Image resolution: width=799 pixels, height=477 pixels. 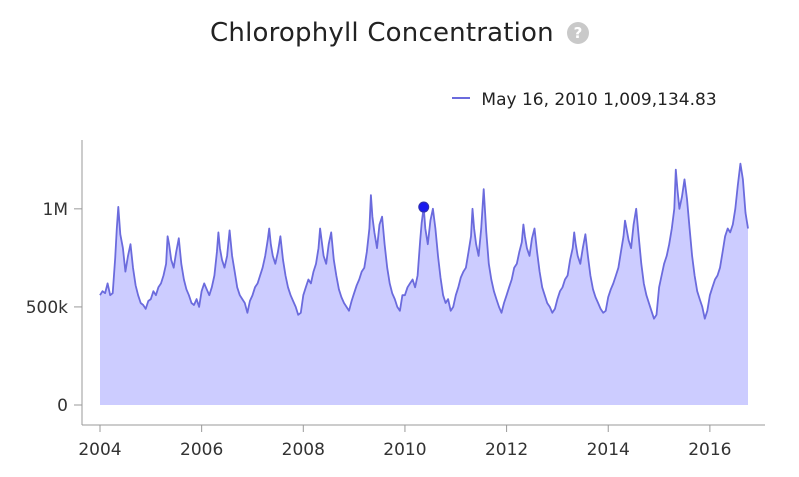 What do you see at coordinates (404, 450) in the screenshot?
I see `x-tick-label: 2010` at bounding box center [404, 450].